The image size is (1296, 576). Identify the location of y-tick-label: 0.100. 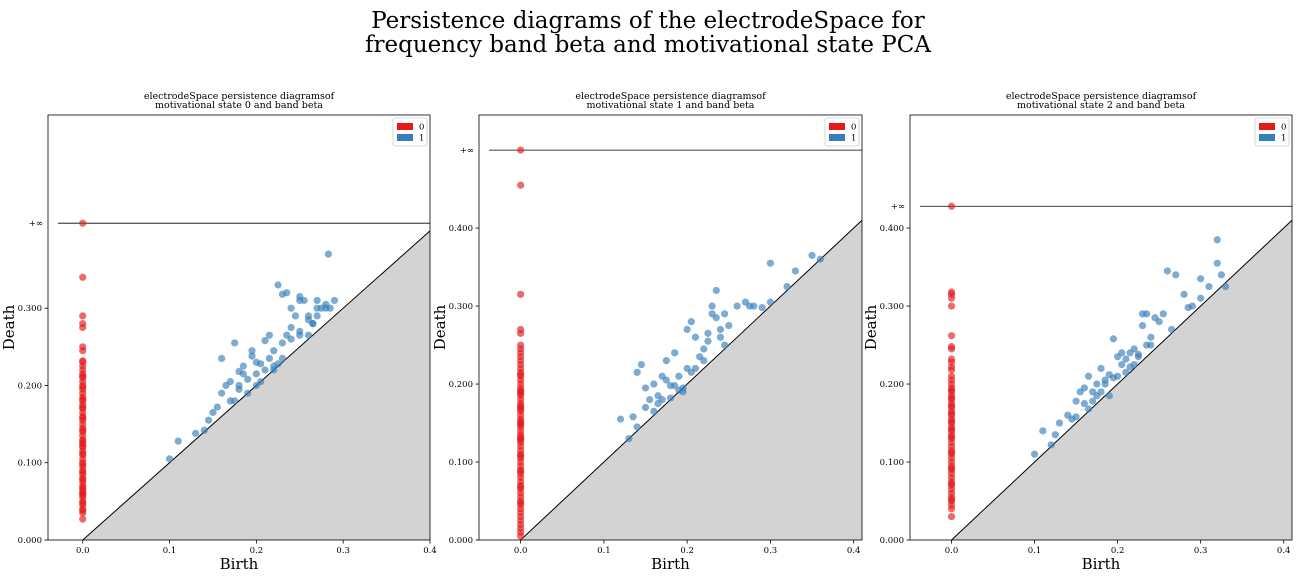
(30, 464).